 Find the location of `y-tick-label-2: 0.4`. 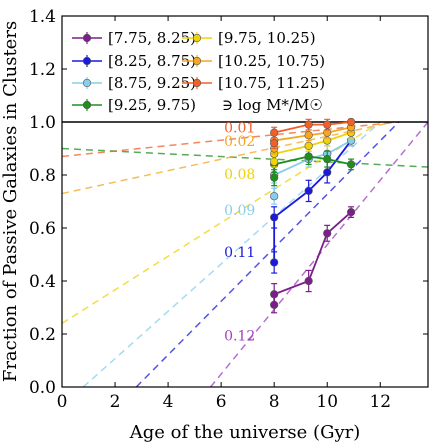

y-tick-label-2: 0.4 is located at coordinates (42, 282).